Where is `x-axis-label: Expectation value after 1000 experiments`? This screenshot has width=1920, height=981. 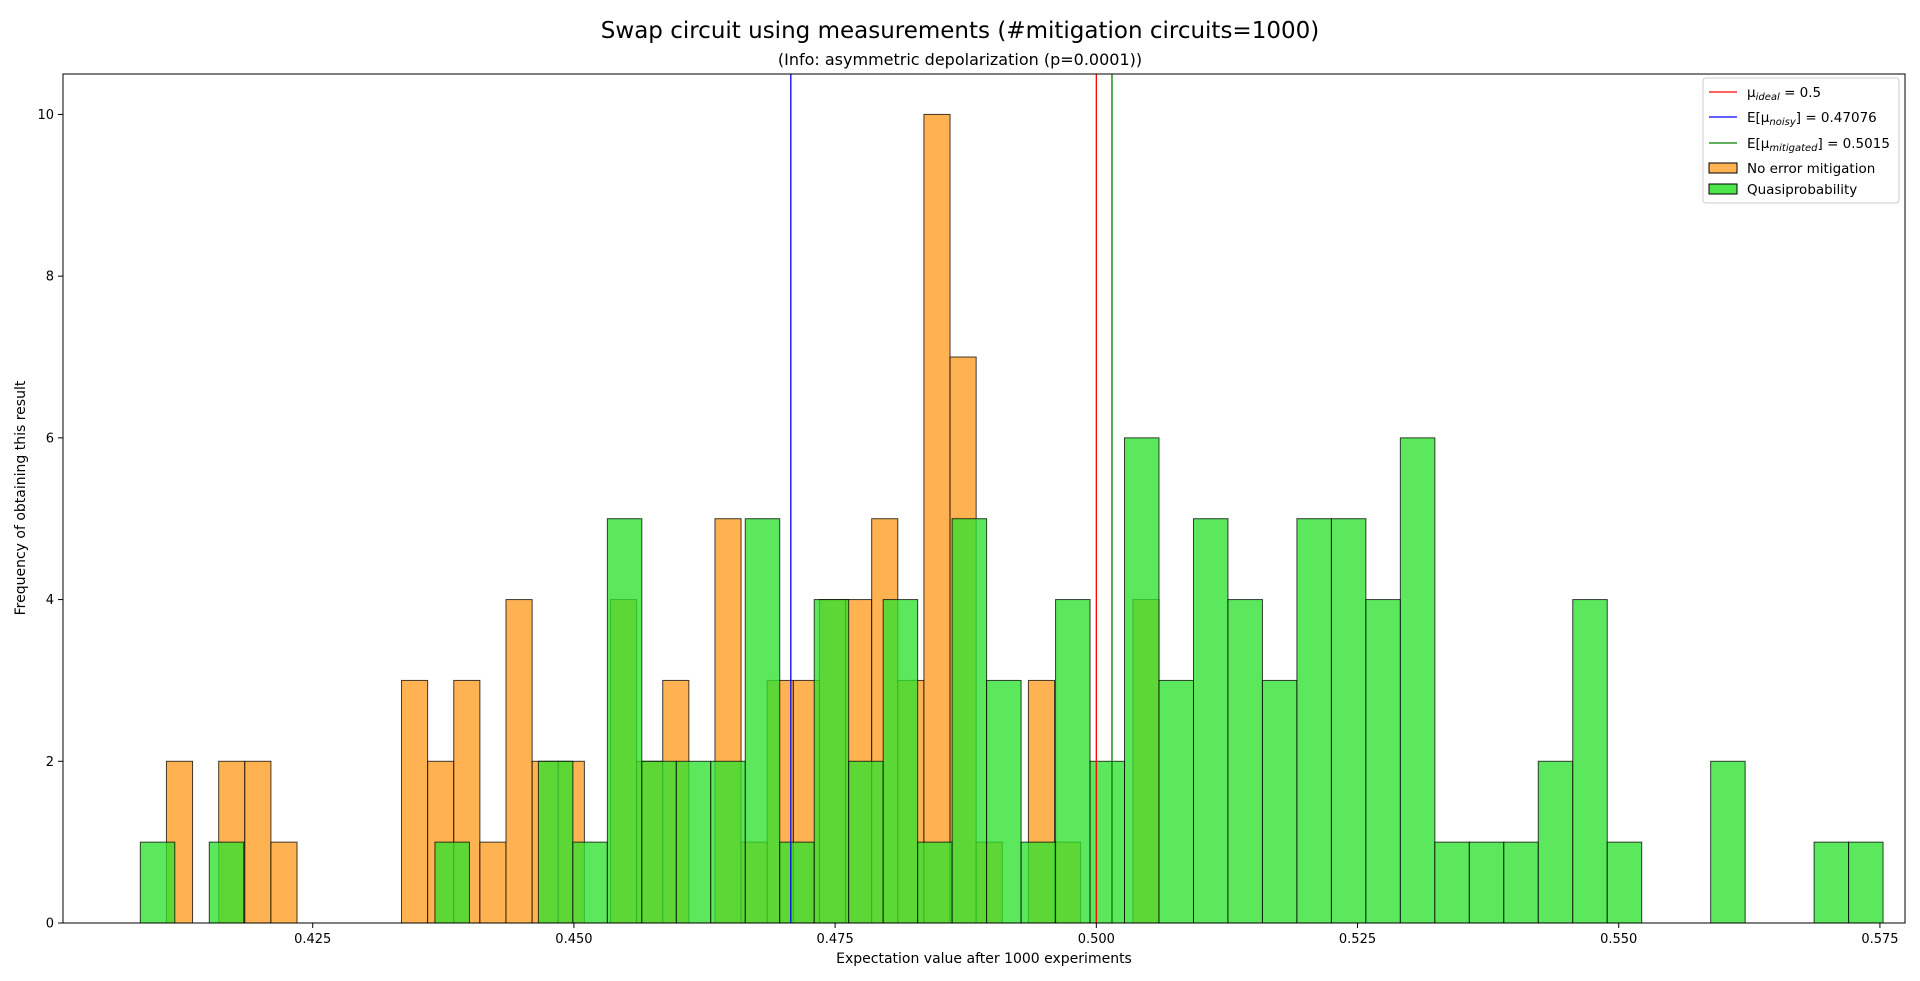 x-axis-label: Expectation value after 1000 experiments is located at coordinates (984, 959).